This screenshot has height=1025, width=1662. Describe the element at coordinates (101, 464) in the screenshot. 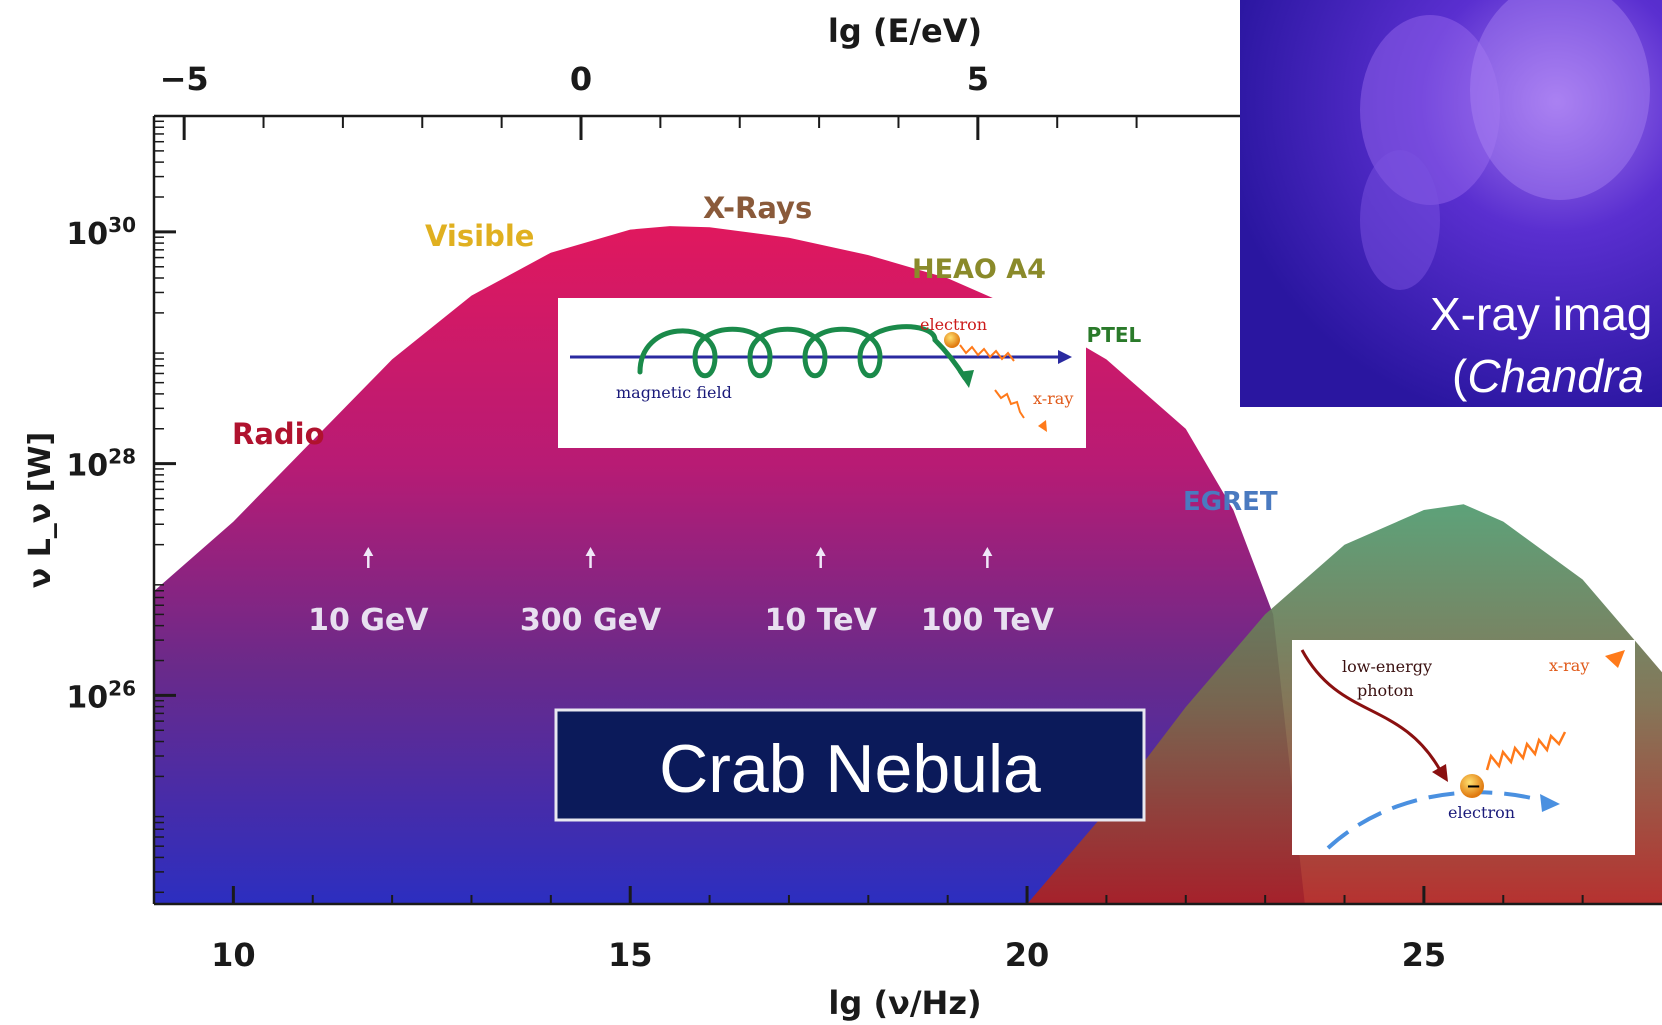

I see `y-tick-label: 1028` at that location.